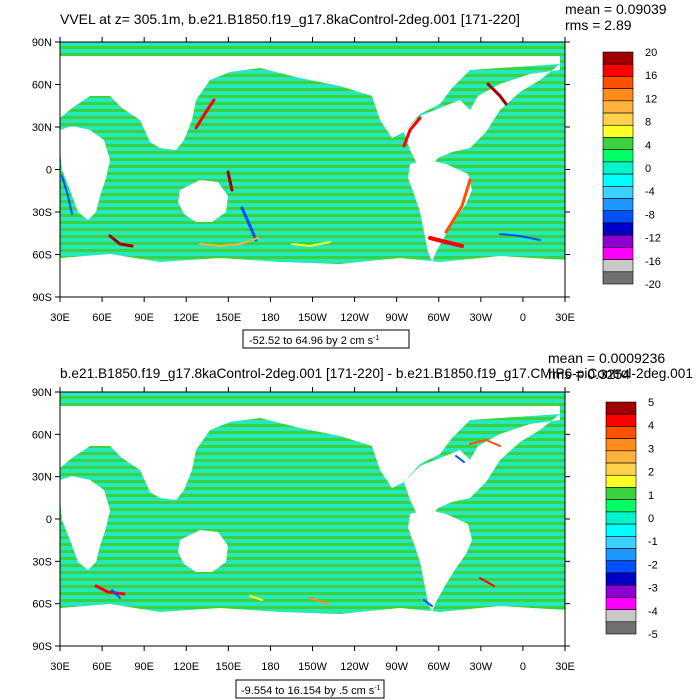  I want to click on range-text-top: -52.52 to 64.96 by 2 cm s-1, so click(314, 341).